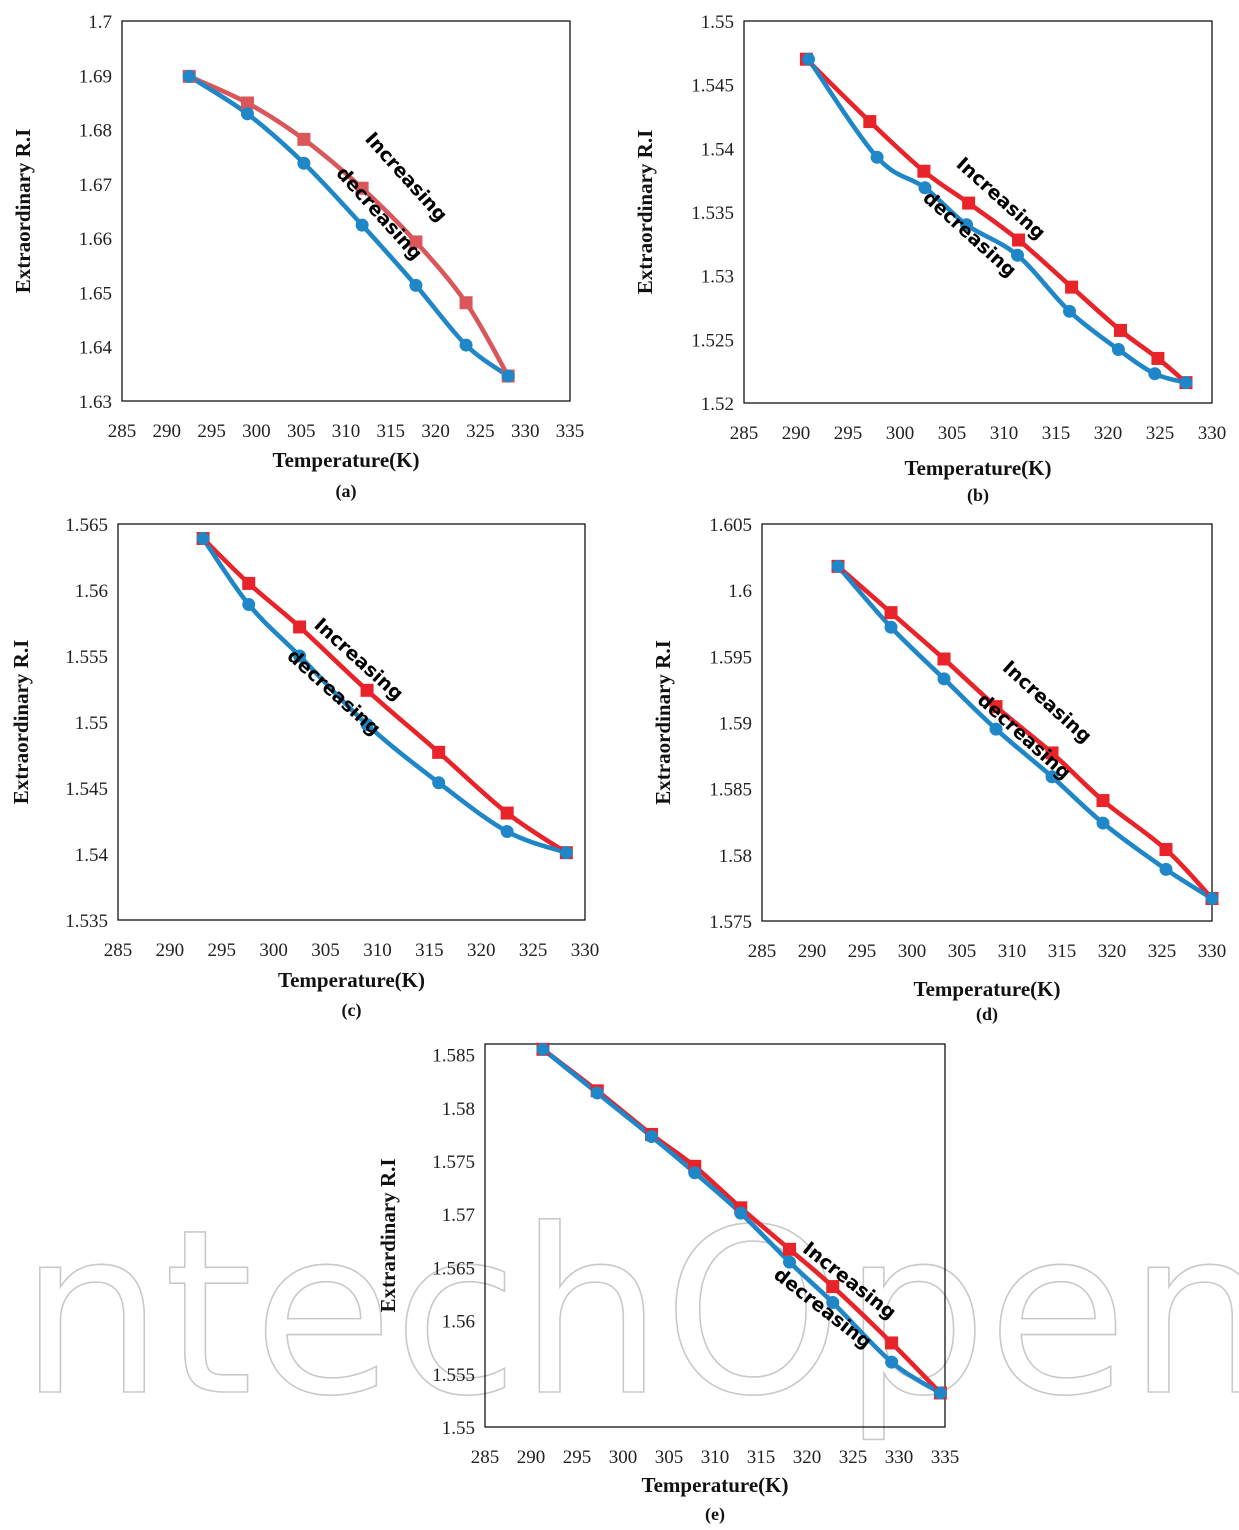  I want to click on y-tick-label: 1.535, so click(86, 921).